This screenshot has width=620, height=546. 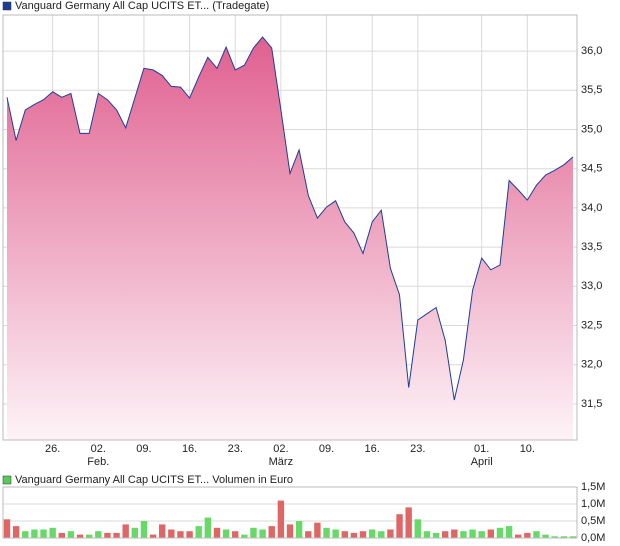 I want to click on y-tick-label: 31,5, so click(x=591, y=404).